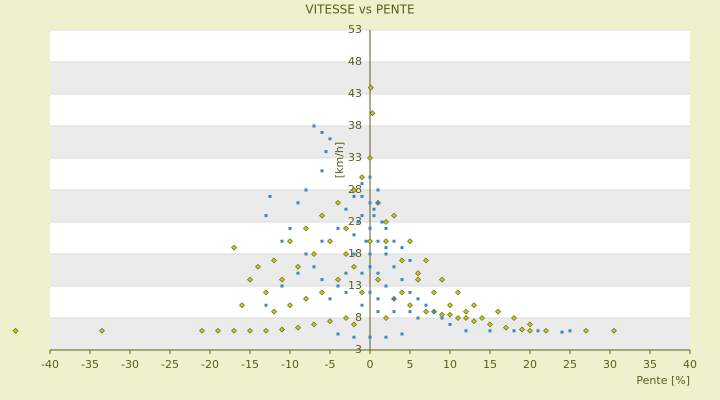  I want to click on x-tick-label: -5, so click(330, 364).